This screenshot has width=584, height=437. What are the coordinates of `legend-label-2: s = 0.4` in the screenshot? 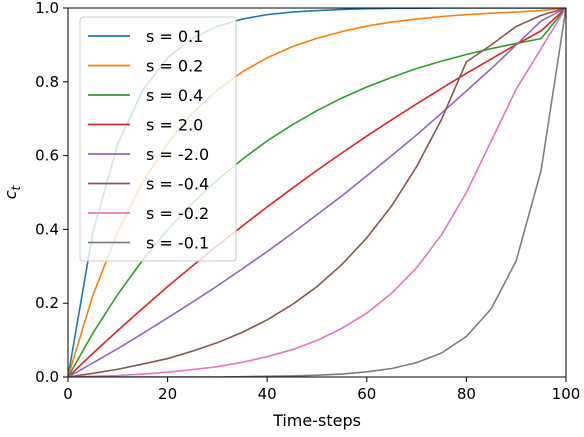 It's located at (174, 95).